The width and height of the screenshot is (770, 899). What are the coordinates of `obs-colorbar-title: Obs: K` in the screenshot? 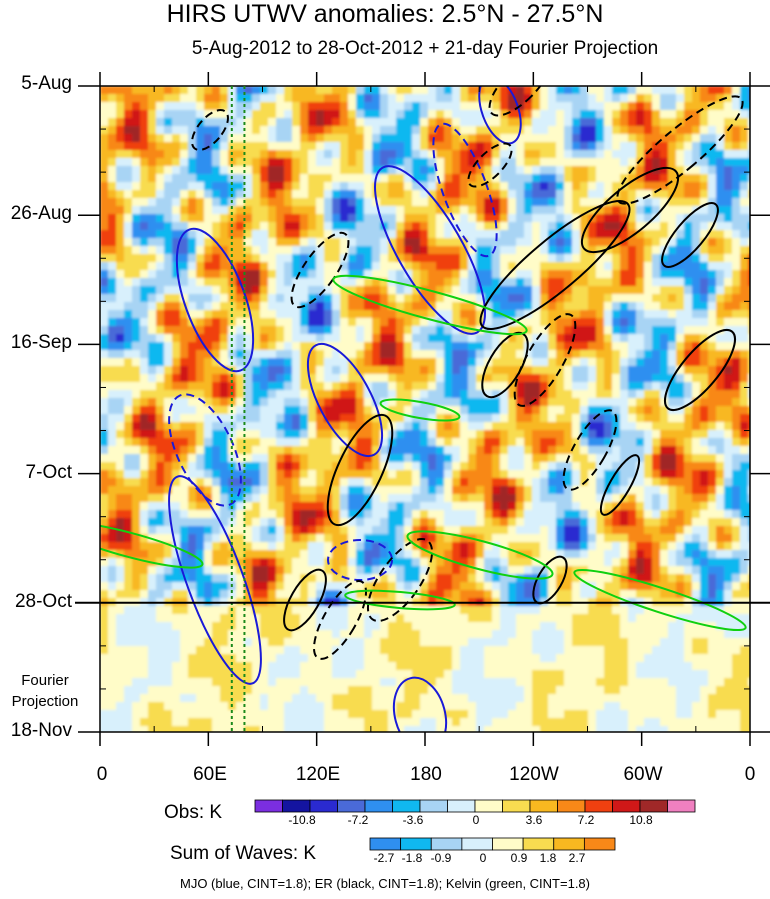 It's located at (193, 812).